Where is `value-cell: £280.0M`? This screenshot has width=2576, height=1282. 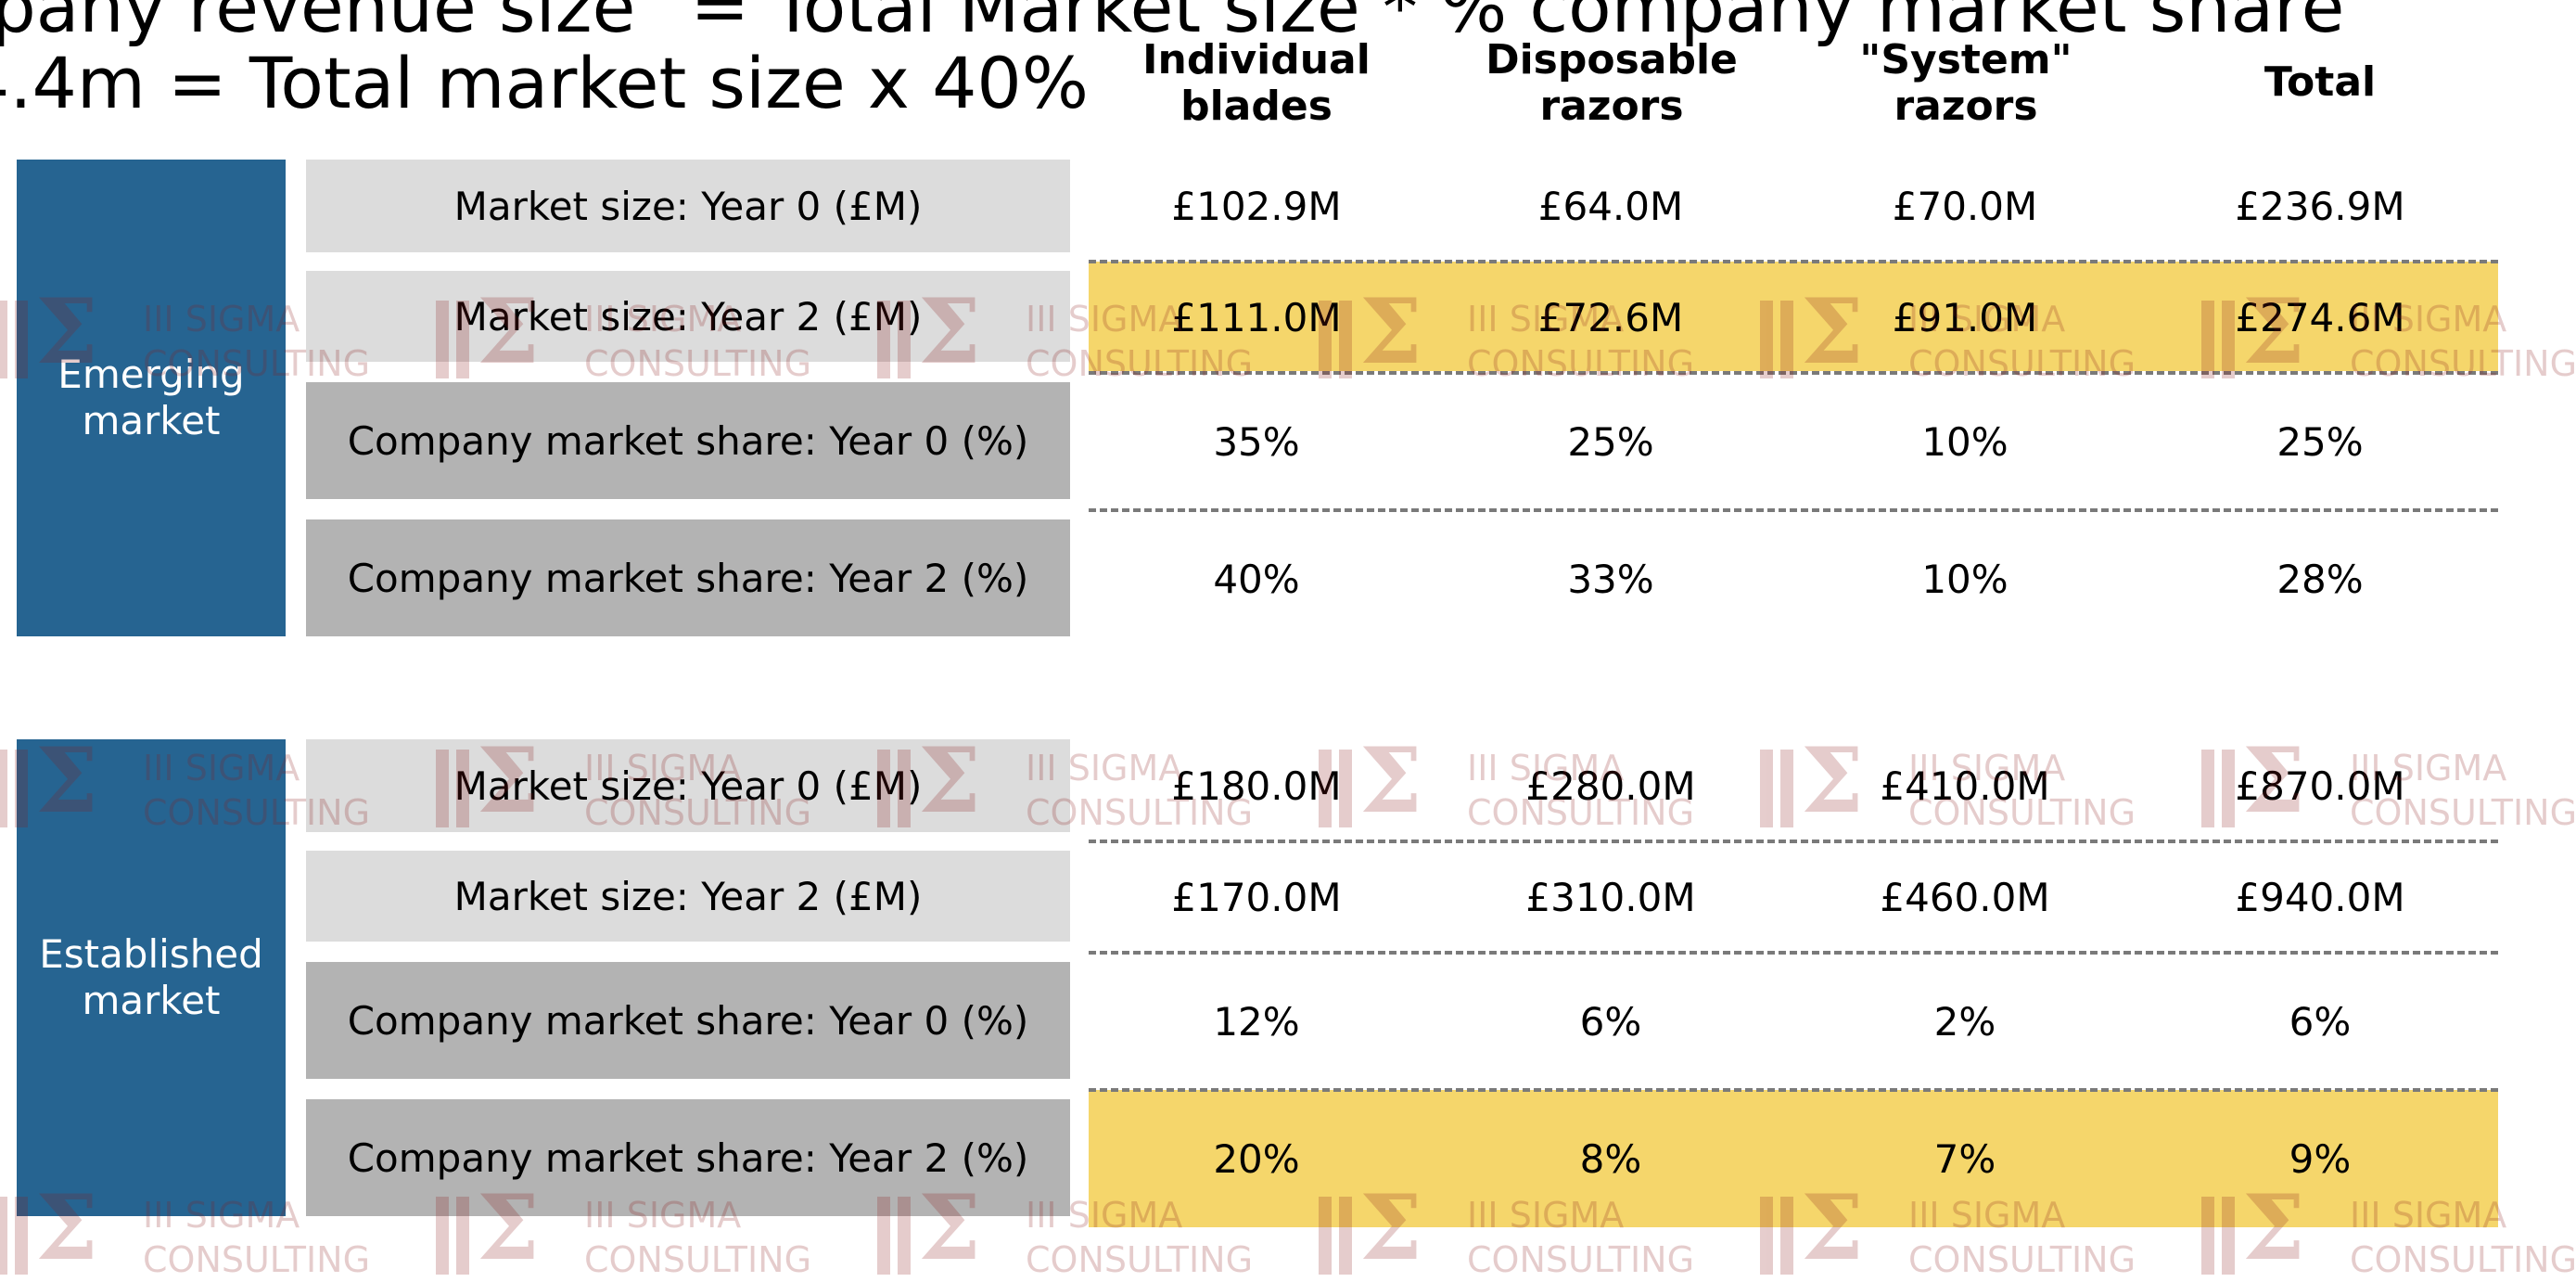
value-cell: £280.0M is located at coordinates (1611, 786).